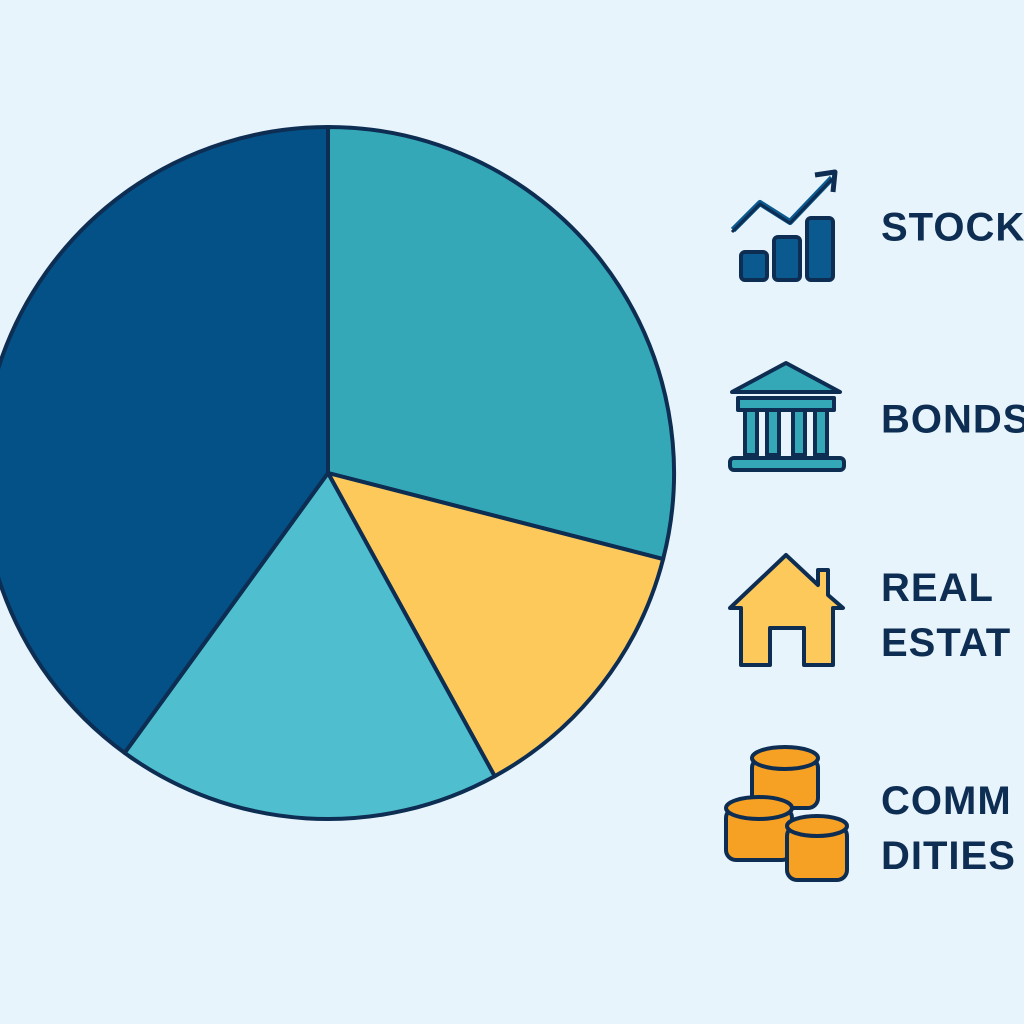 Image resolution: width=1024 pixels, height=1024 pixels. I want to click on legend-label: STOCK, so click(952, 228).